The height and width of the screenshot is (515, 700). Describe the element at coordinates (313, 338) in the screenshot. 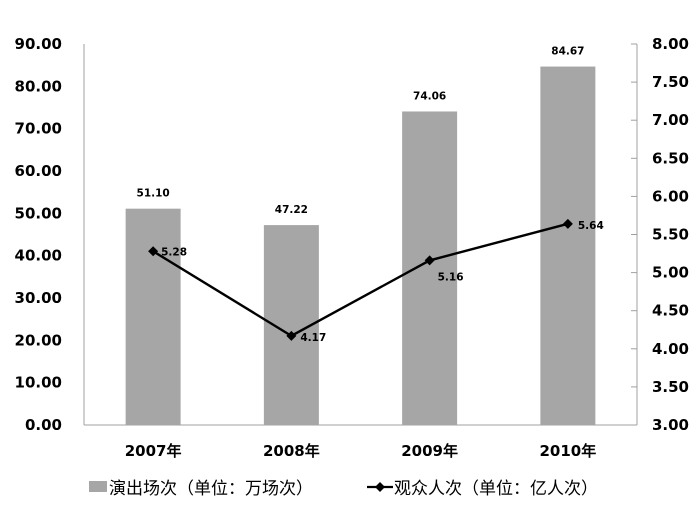

I see `line-data-label: 4.17` at that location.